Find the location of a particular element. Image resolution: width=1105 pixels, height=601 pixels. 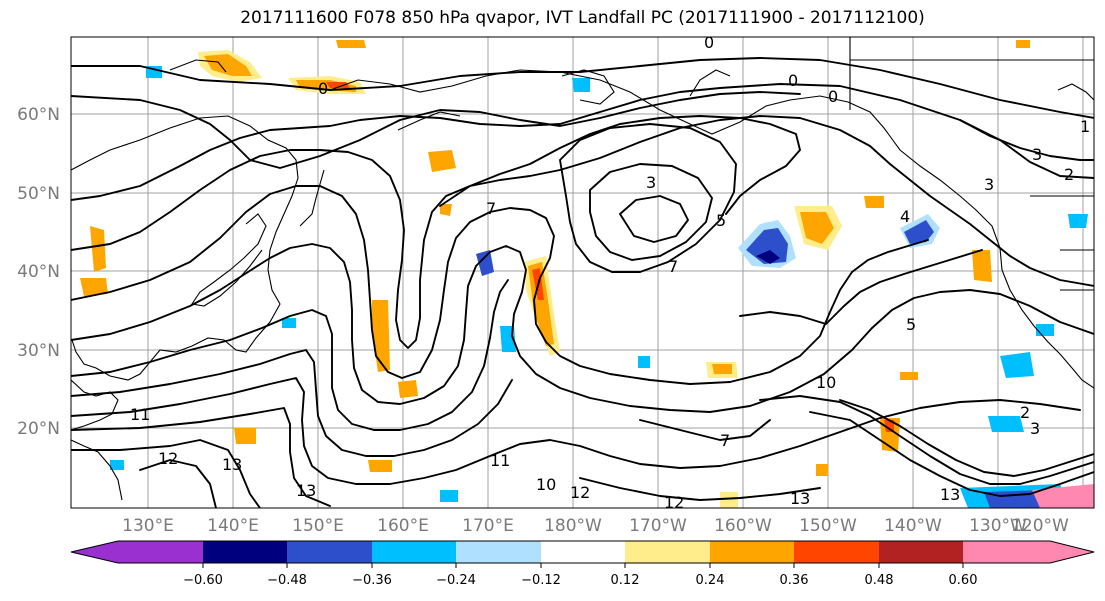

colorbar-tick-label: 0.48 is located at coordinates (879, 580).